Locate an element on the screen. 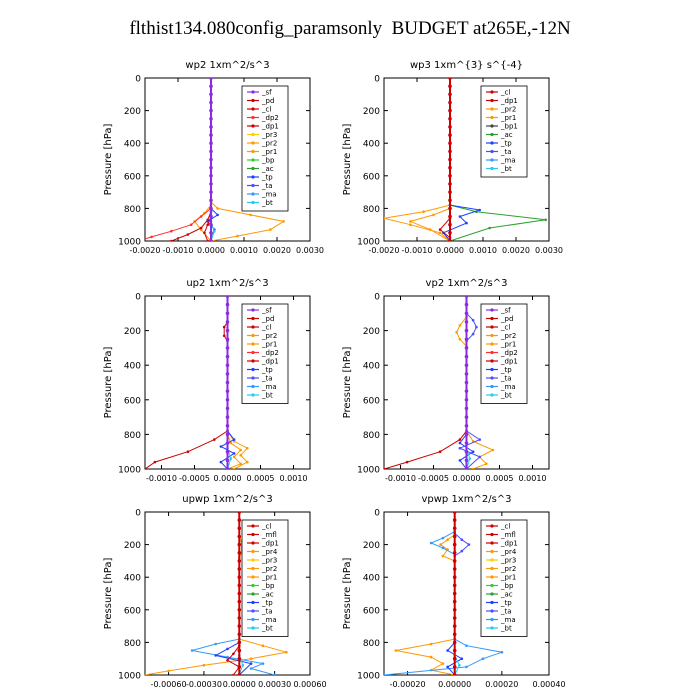  legend-label: _pr4 is located at coordinates (508, 552).